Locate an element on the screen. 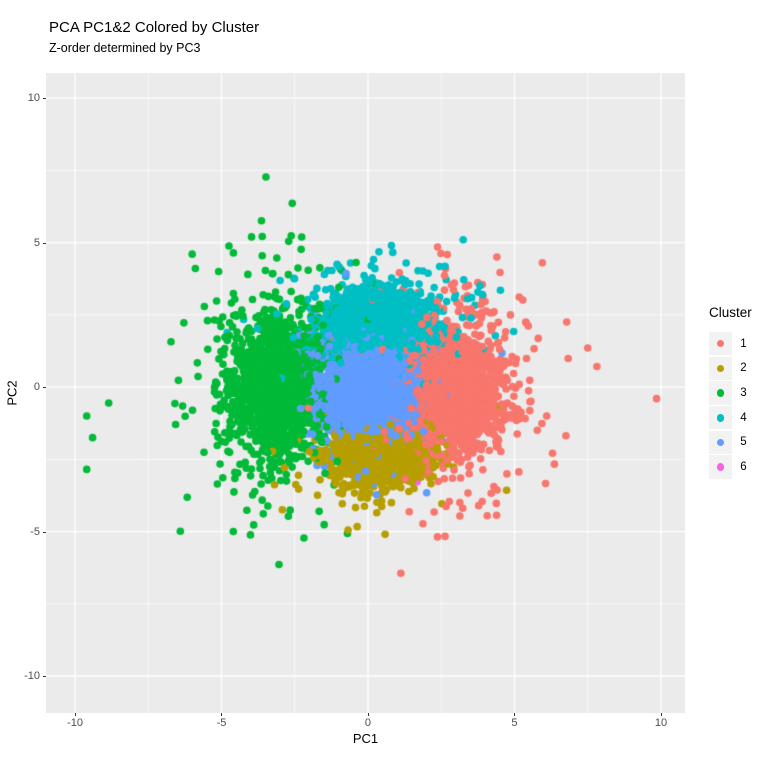 The width and height of the screenshot is (768, 768). x-tick-label: -5 is located at coordinates (221, 723).